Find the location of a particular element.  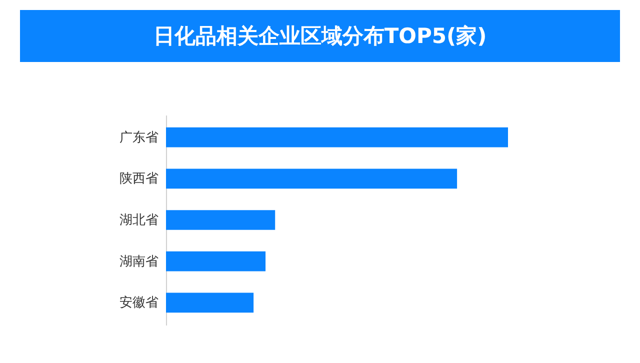

y-tick-label: 陕西省 is located at coordinates (139, 179).